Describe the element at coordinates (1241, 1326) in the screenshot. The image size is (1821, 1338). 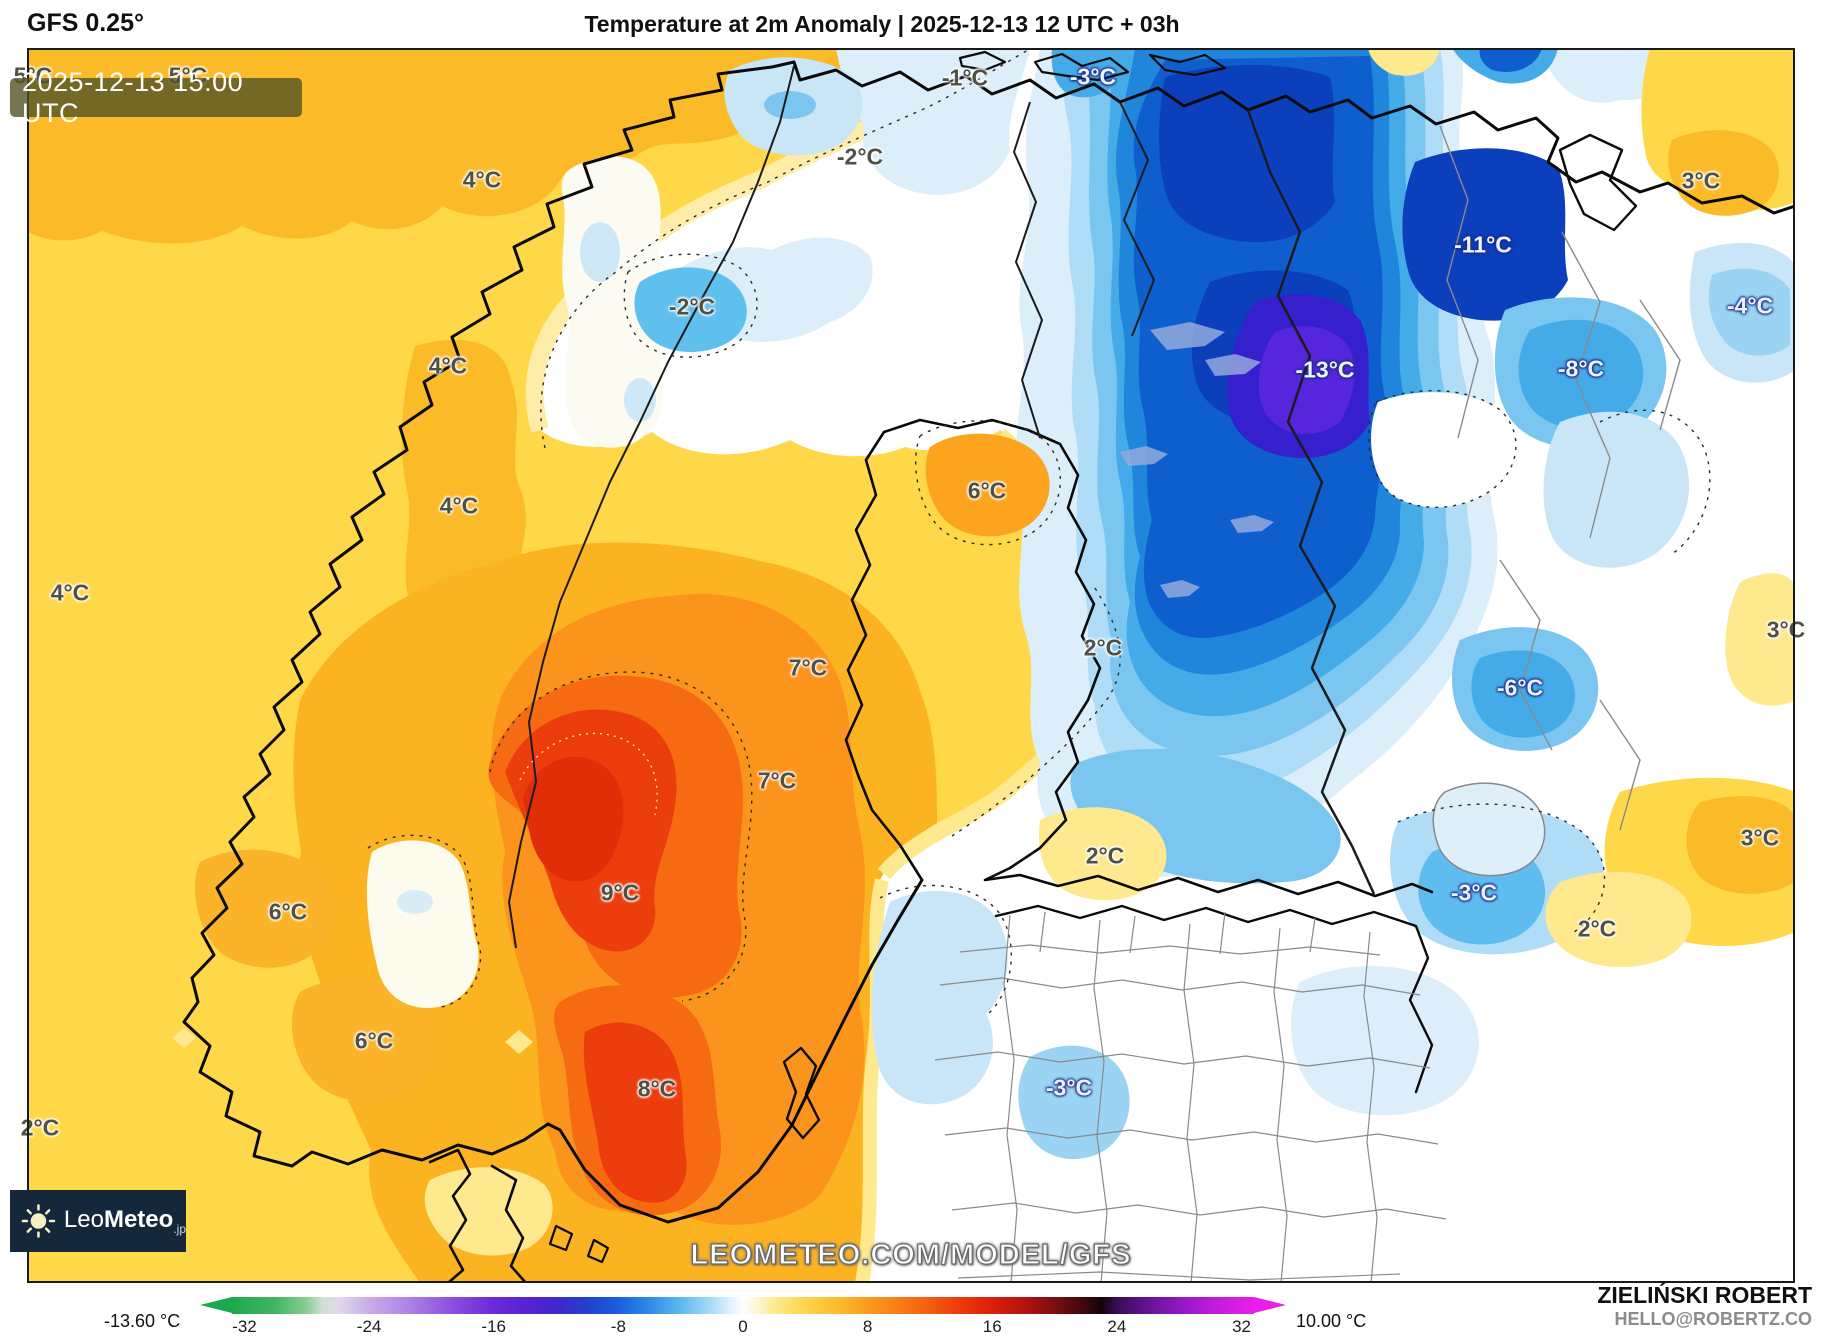
I see `colorbar-tick-label: 32` at that location.